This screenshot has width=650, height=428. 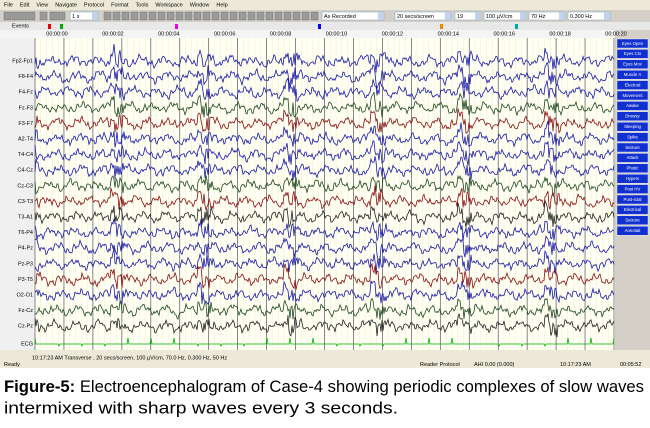 What do you see at coordinates (460, 17) in the screenshot?
I see `dropdown-text: 19` at bounding box center [460, 17].